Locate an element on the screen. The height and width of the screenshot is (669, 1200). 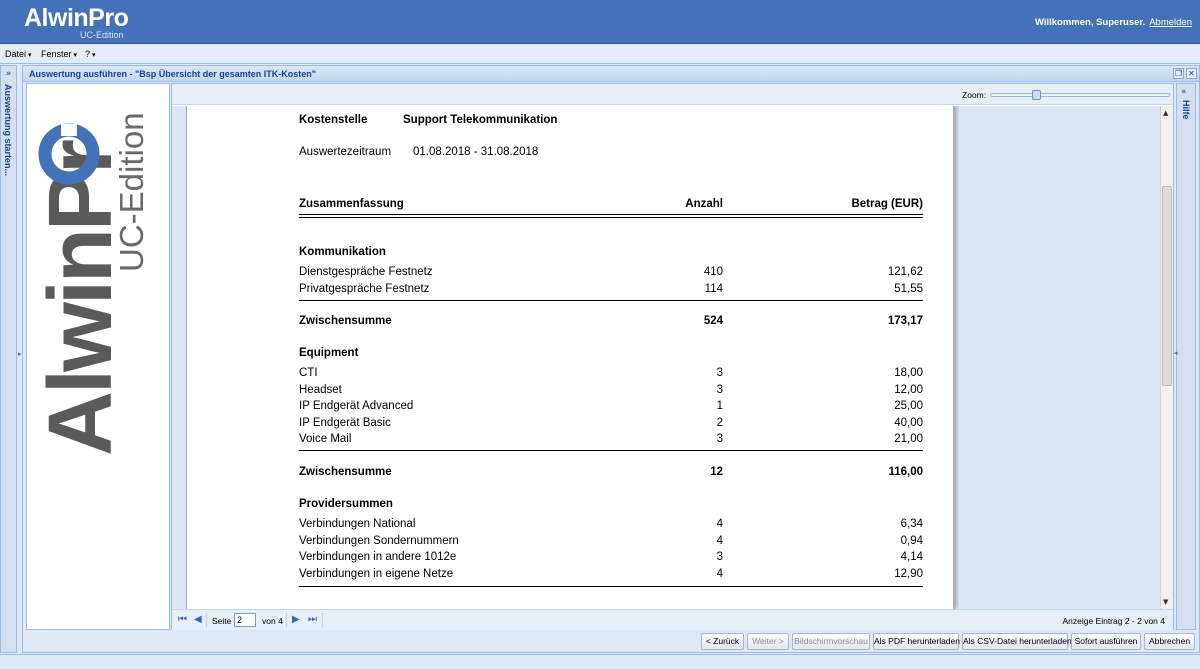
menu-datei: Datei ▾ is located at coordinates (18, 54).